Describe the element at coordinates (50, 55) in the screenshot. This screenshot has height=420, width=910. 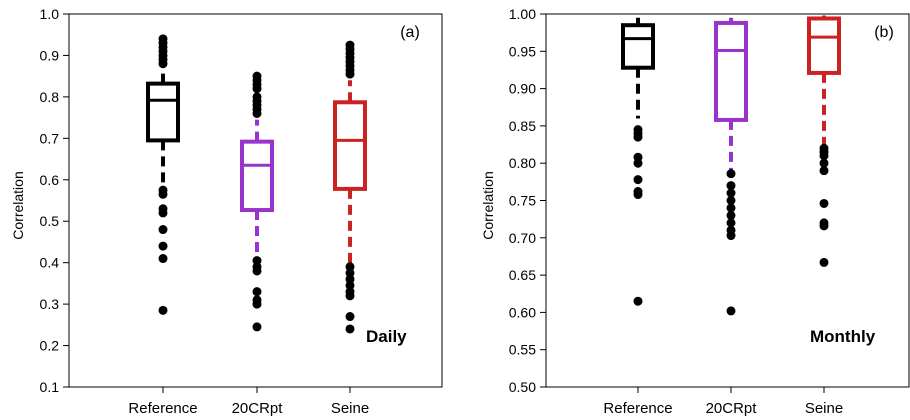
I see `y-tick-label: 0.9` at that location.